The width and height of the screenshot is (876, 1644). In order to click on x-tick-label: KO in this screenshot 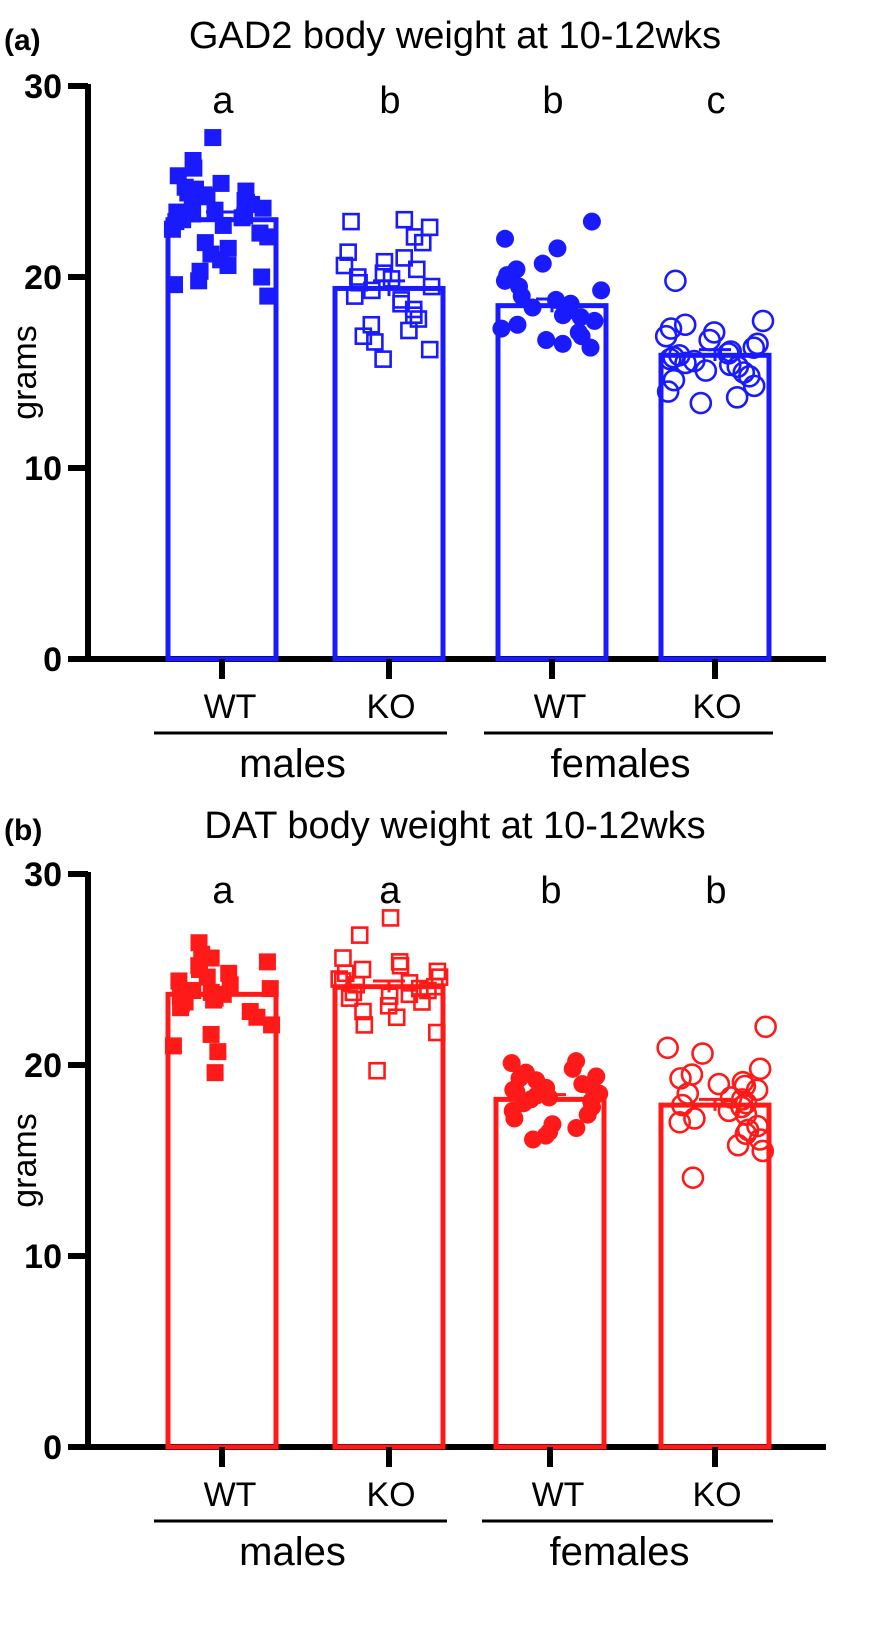, I will do `click(716, 707)`.